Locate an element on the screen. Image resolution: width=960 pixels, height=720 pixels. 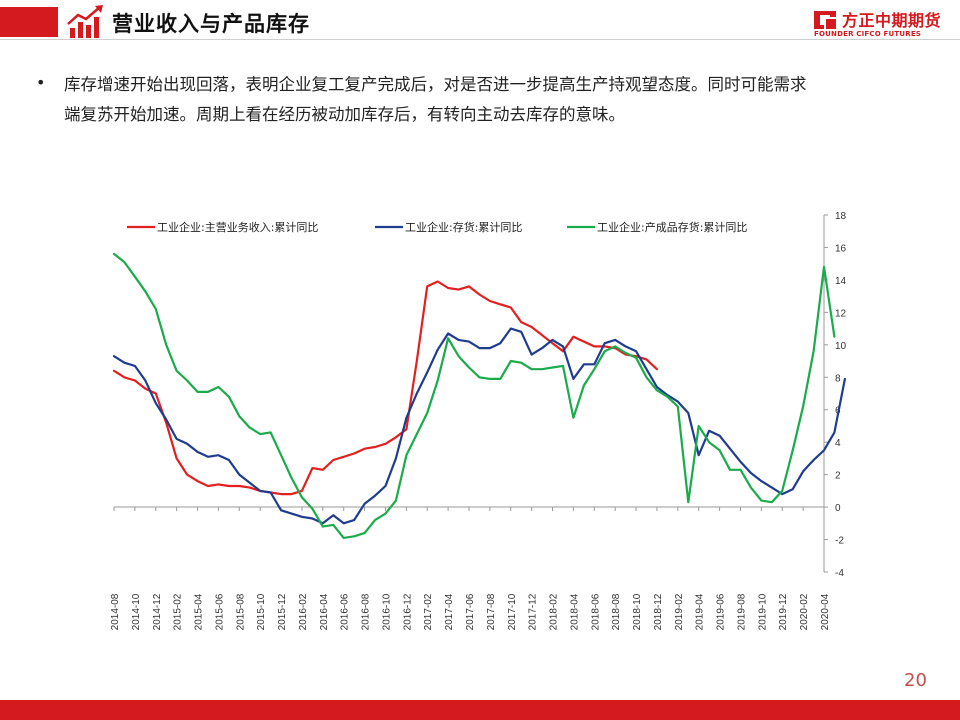
x-tick-label: 2019-04 is located at coordinates (700, 611).